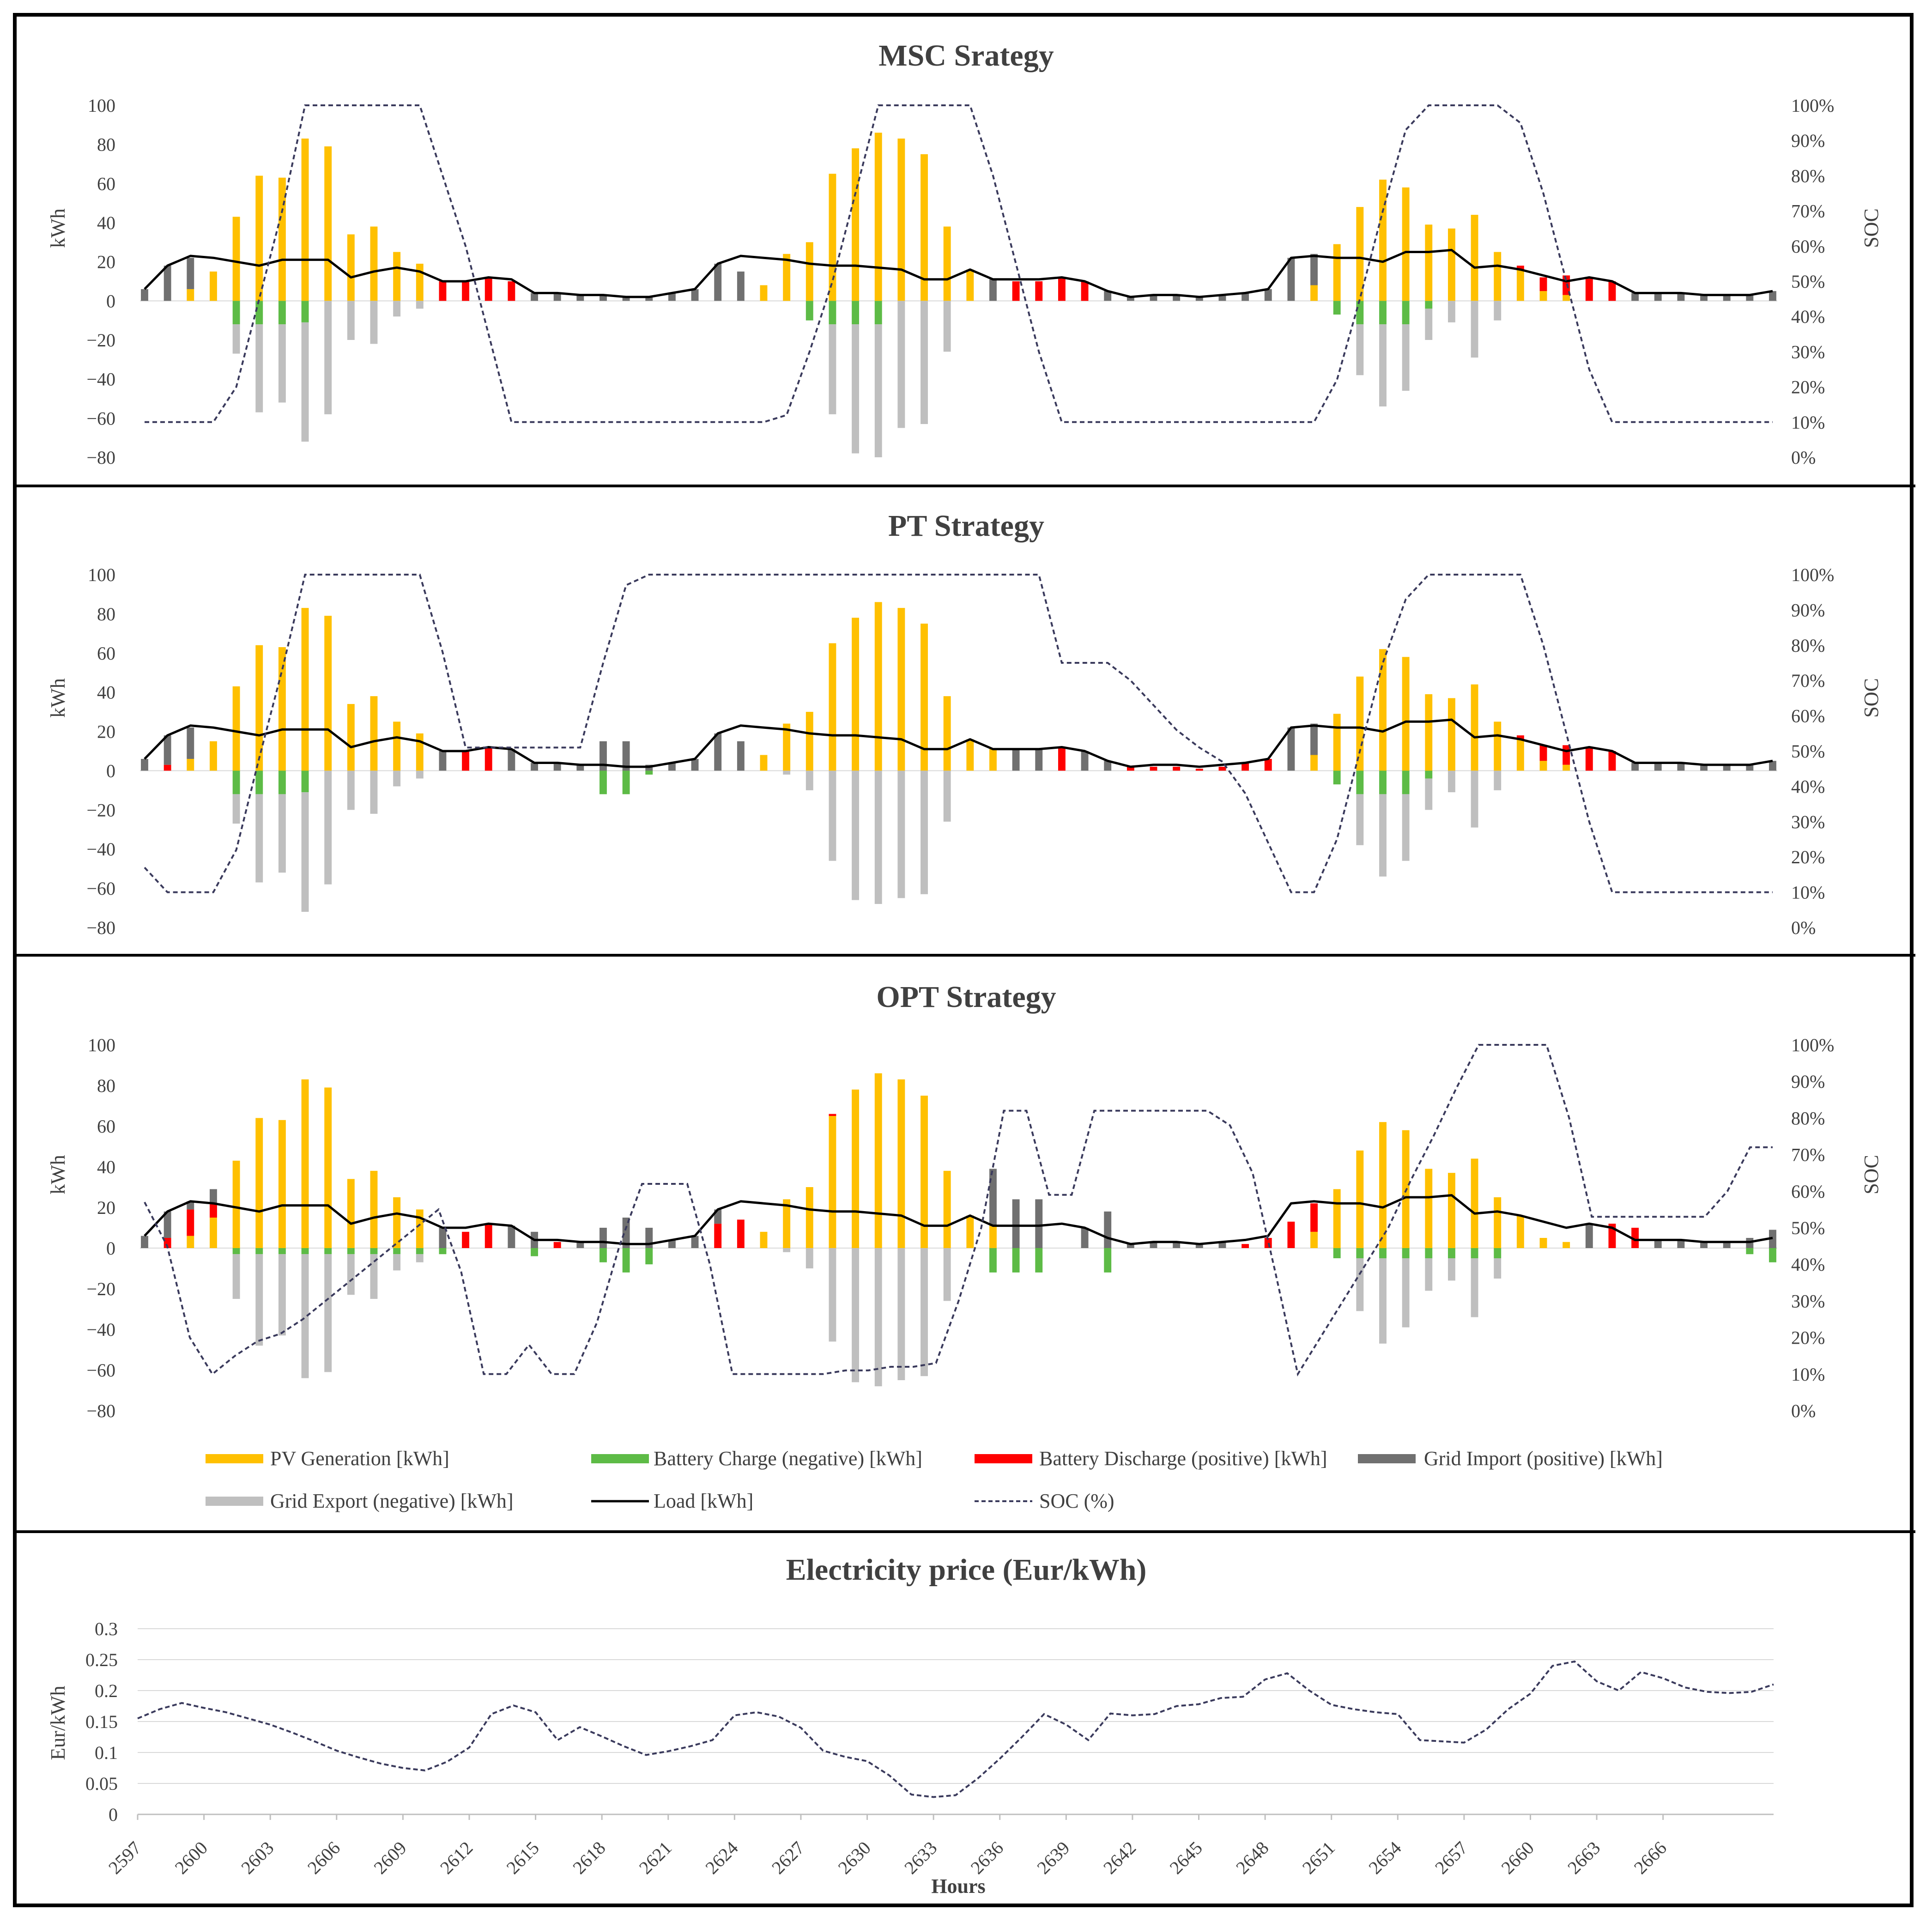 This screenshot has height=1922, width=1932. What do you see at coordinates (100, 1370) in the screenshot?
I see `y-tick-label: −60` at bounding box center [100, 1370].